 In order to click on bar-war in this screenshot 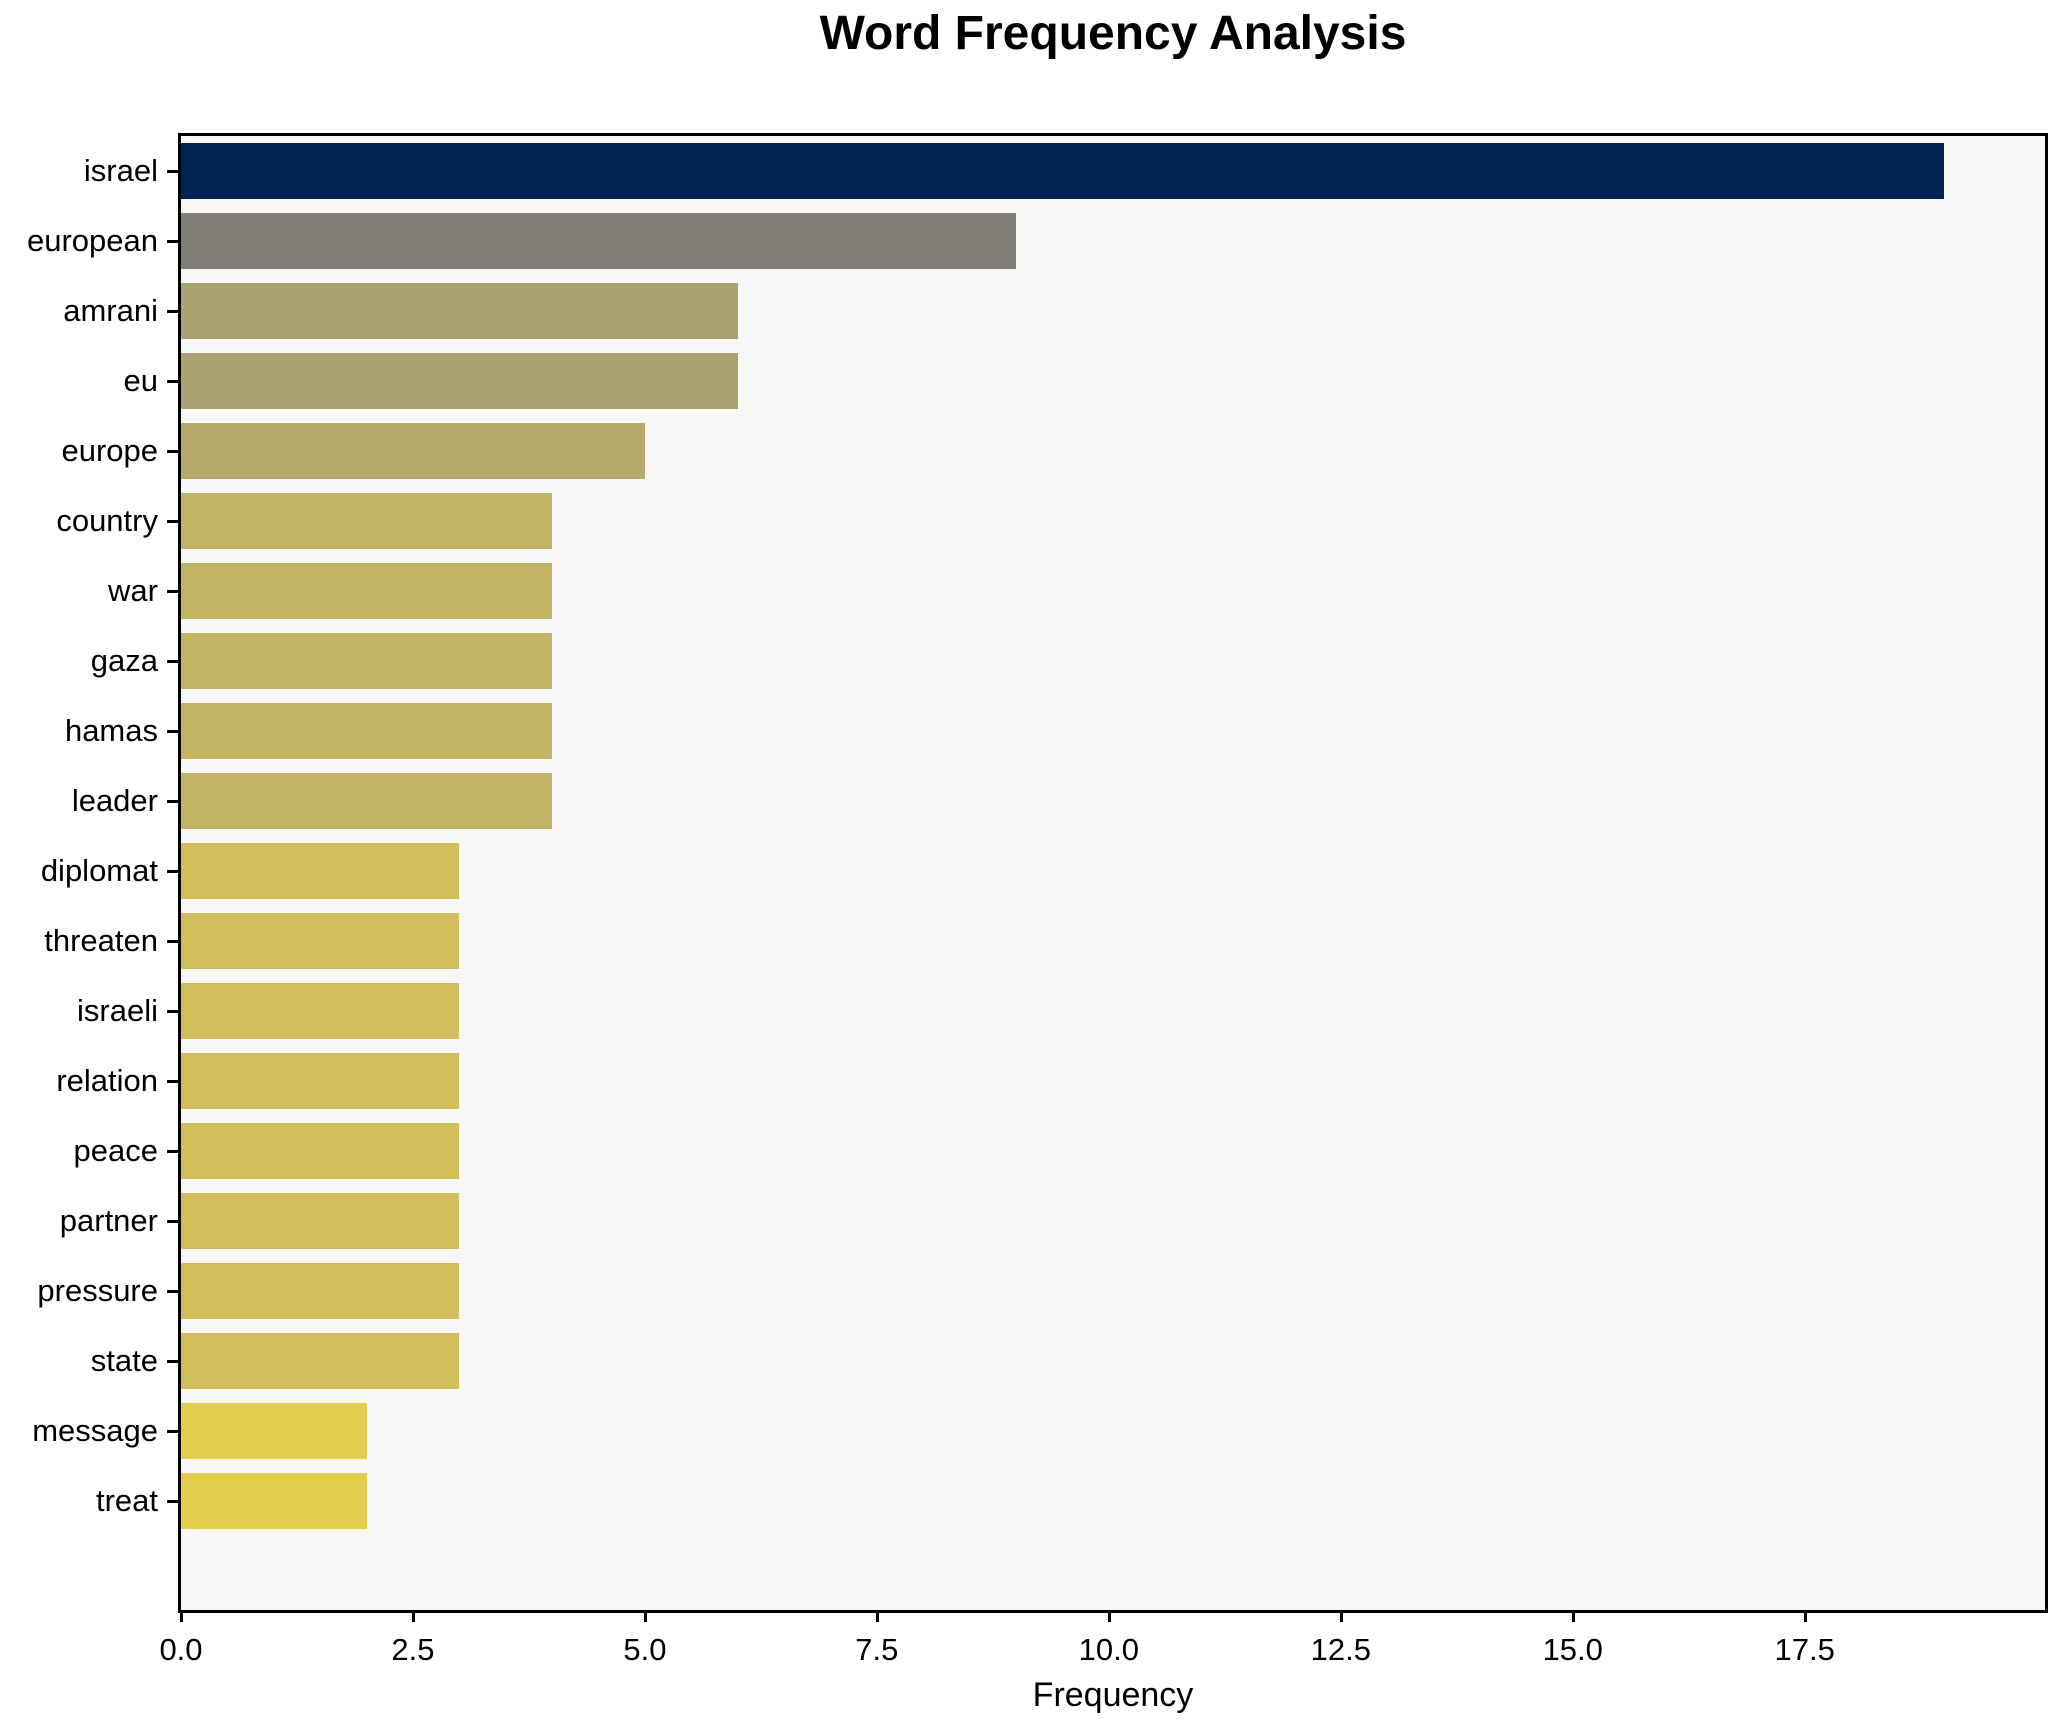, I will do `click(366, 591)`.